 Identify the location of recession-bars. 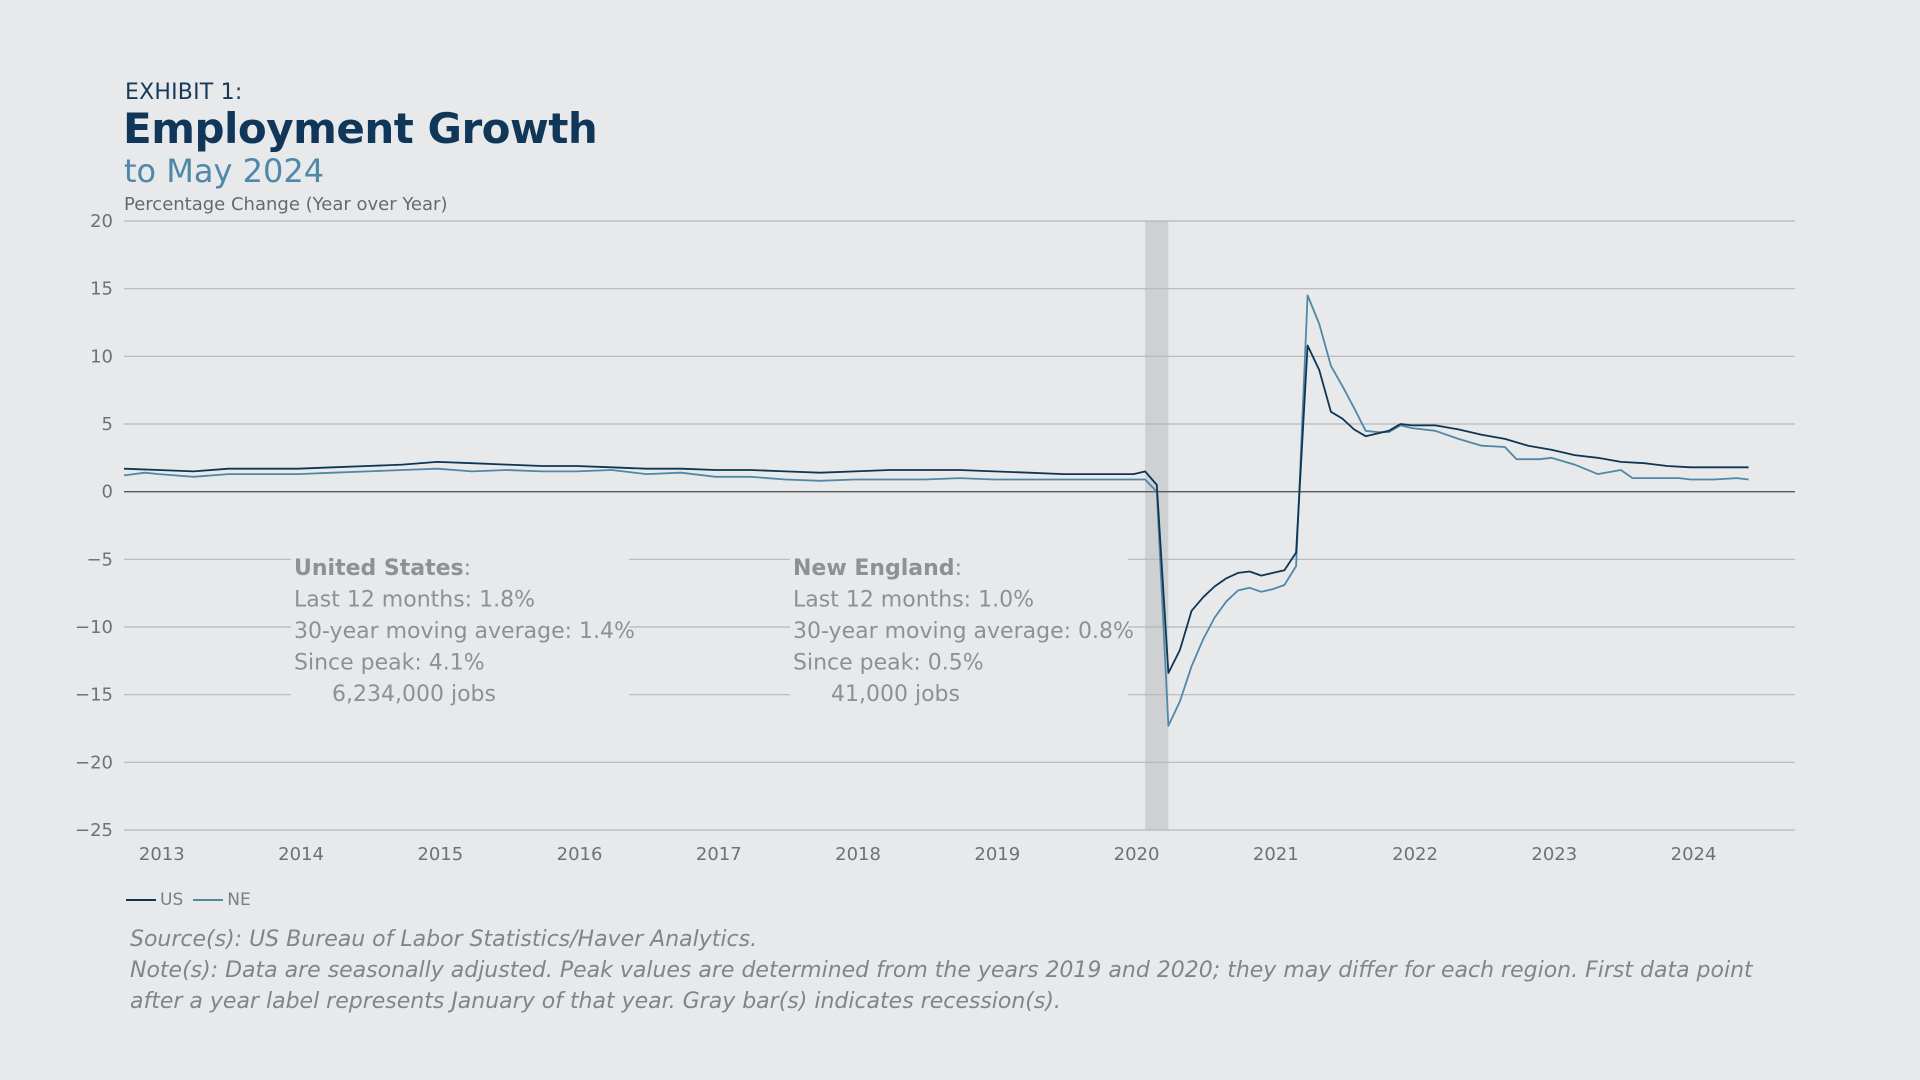
(1157, 525).